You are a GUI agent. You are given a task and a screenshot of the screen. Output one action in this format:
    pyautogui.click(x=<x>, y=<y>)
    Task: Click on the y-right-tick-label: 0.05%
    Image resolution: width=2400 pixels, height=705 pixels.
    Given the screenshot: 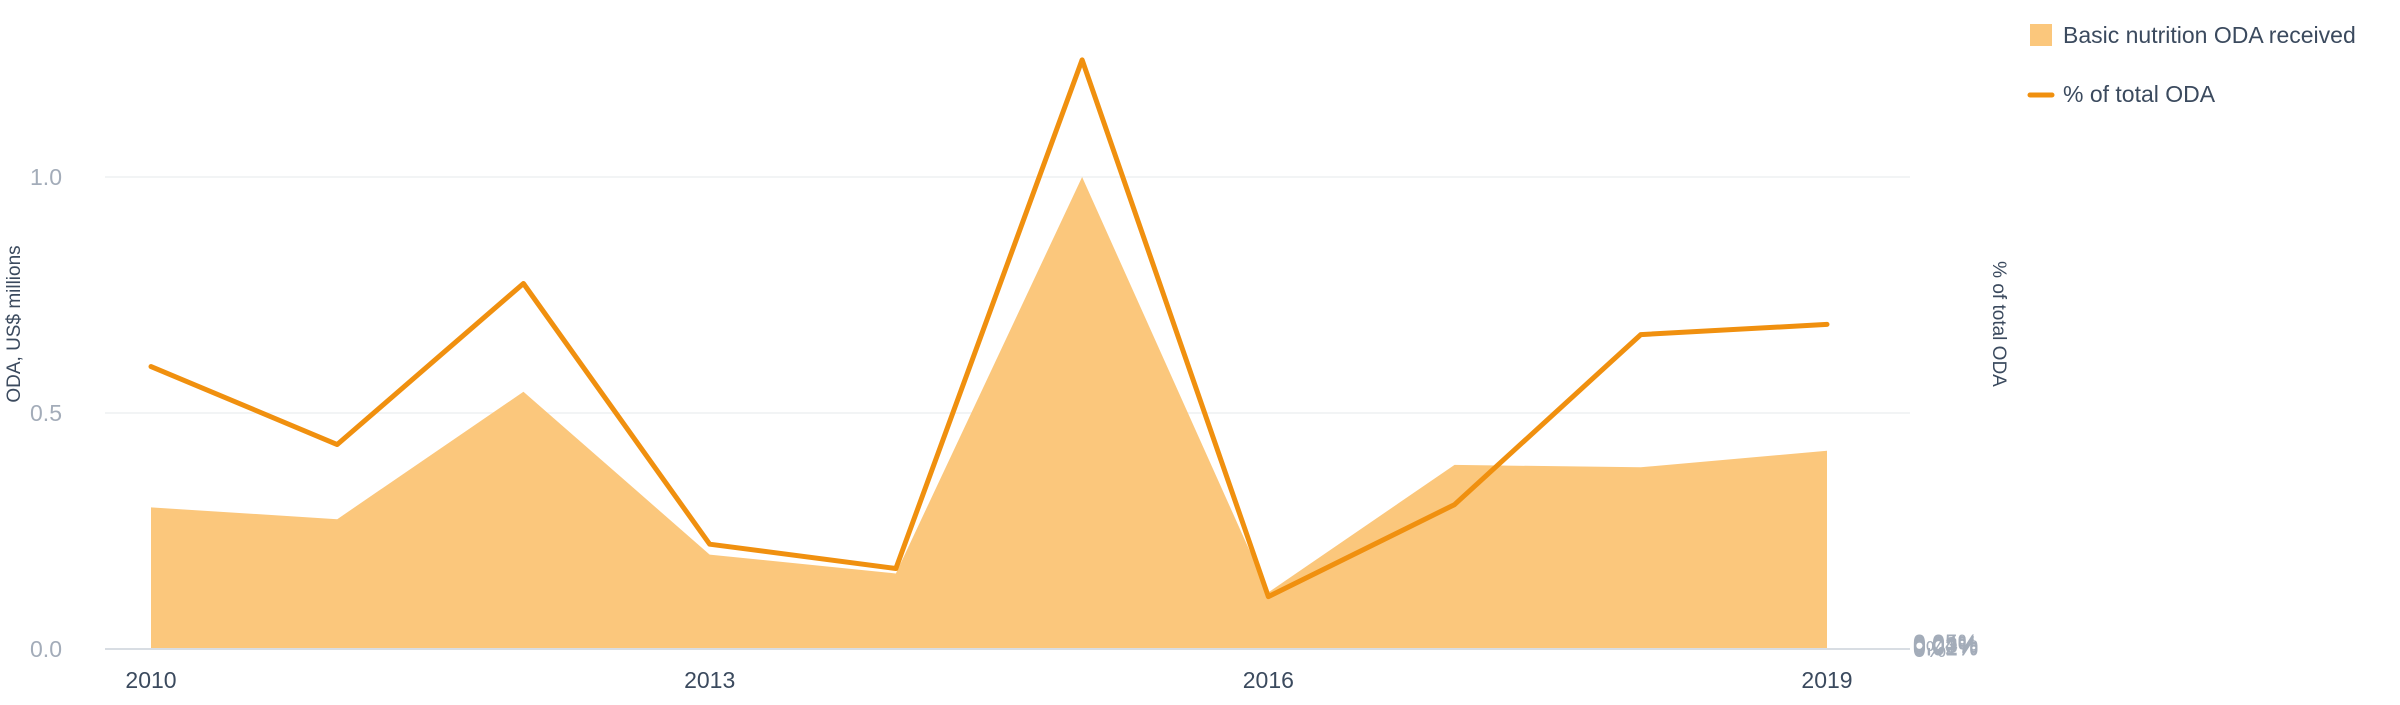 What is the action you would take?
    pyautogui.click(x=1945, y=643)
    